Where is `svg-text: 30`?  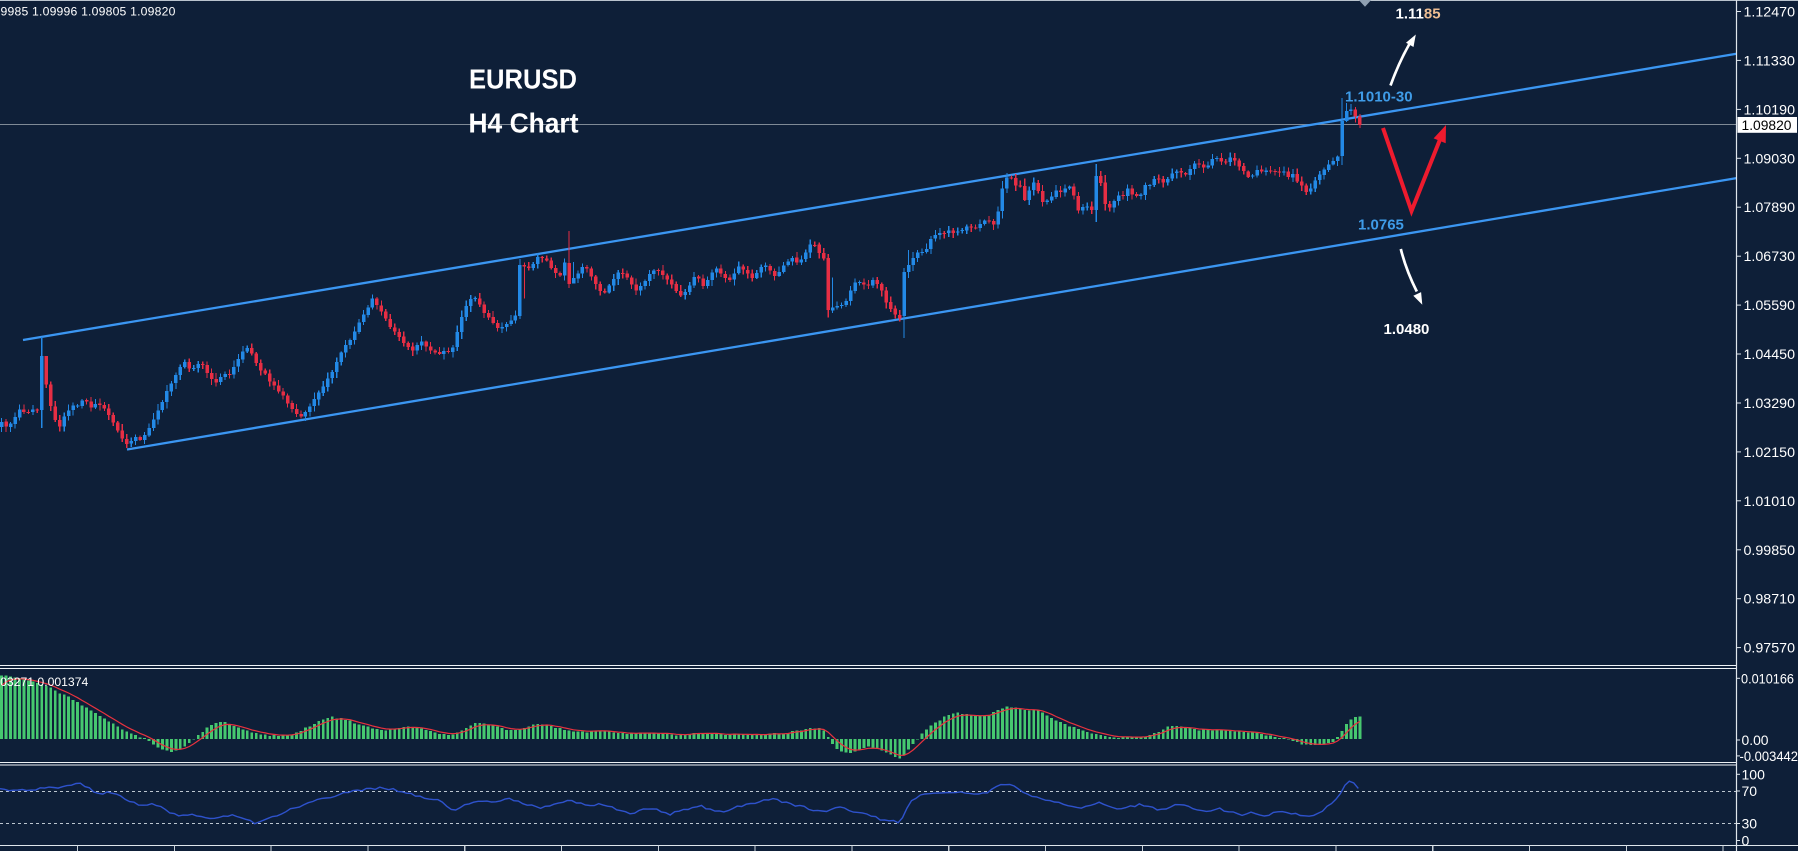
svg-text: 30 is located at coordinates (1750, 824).